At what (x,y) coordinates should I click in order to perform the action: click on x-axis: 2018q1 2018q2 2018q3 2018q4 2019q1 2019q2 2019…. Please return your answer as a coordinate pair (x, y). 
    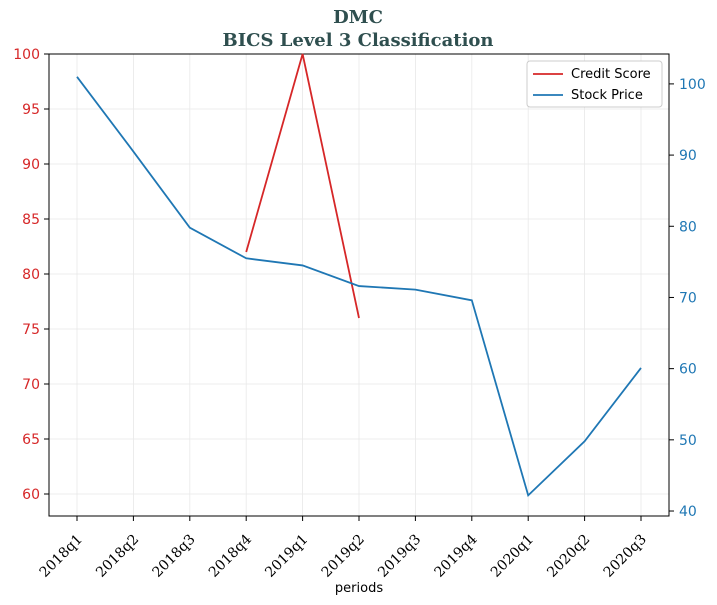
    Looking at the image, I should click on (343, 548).